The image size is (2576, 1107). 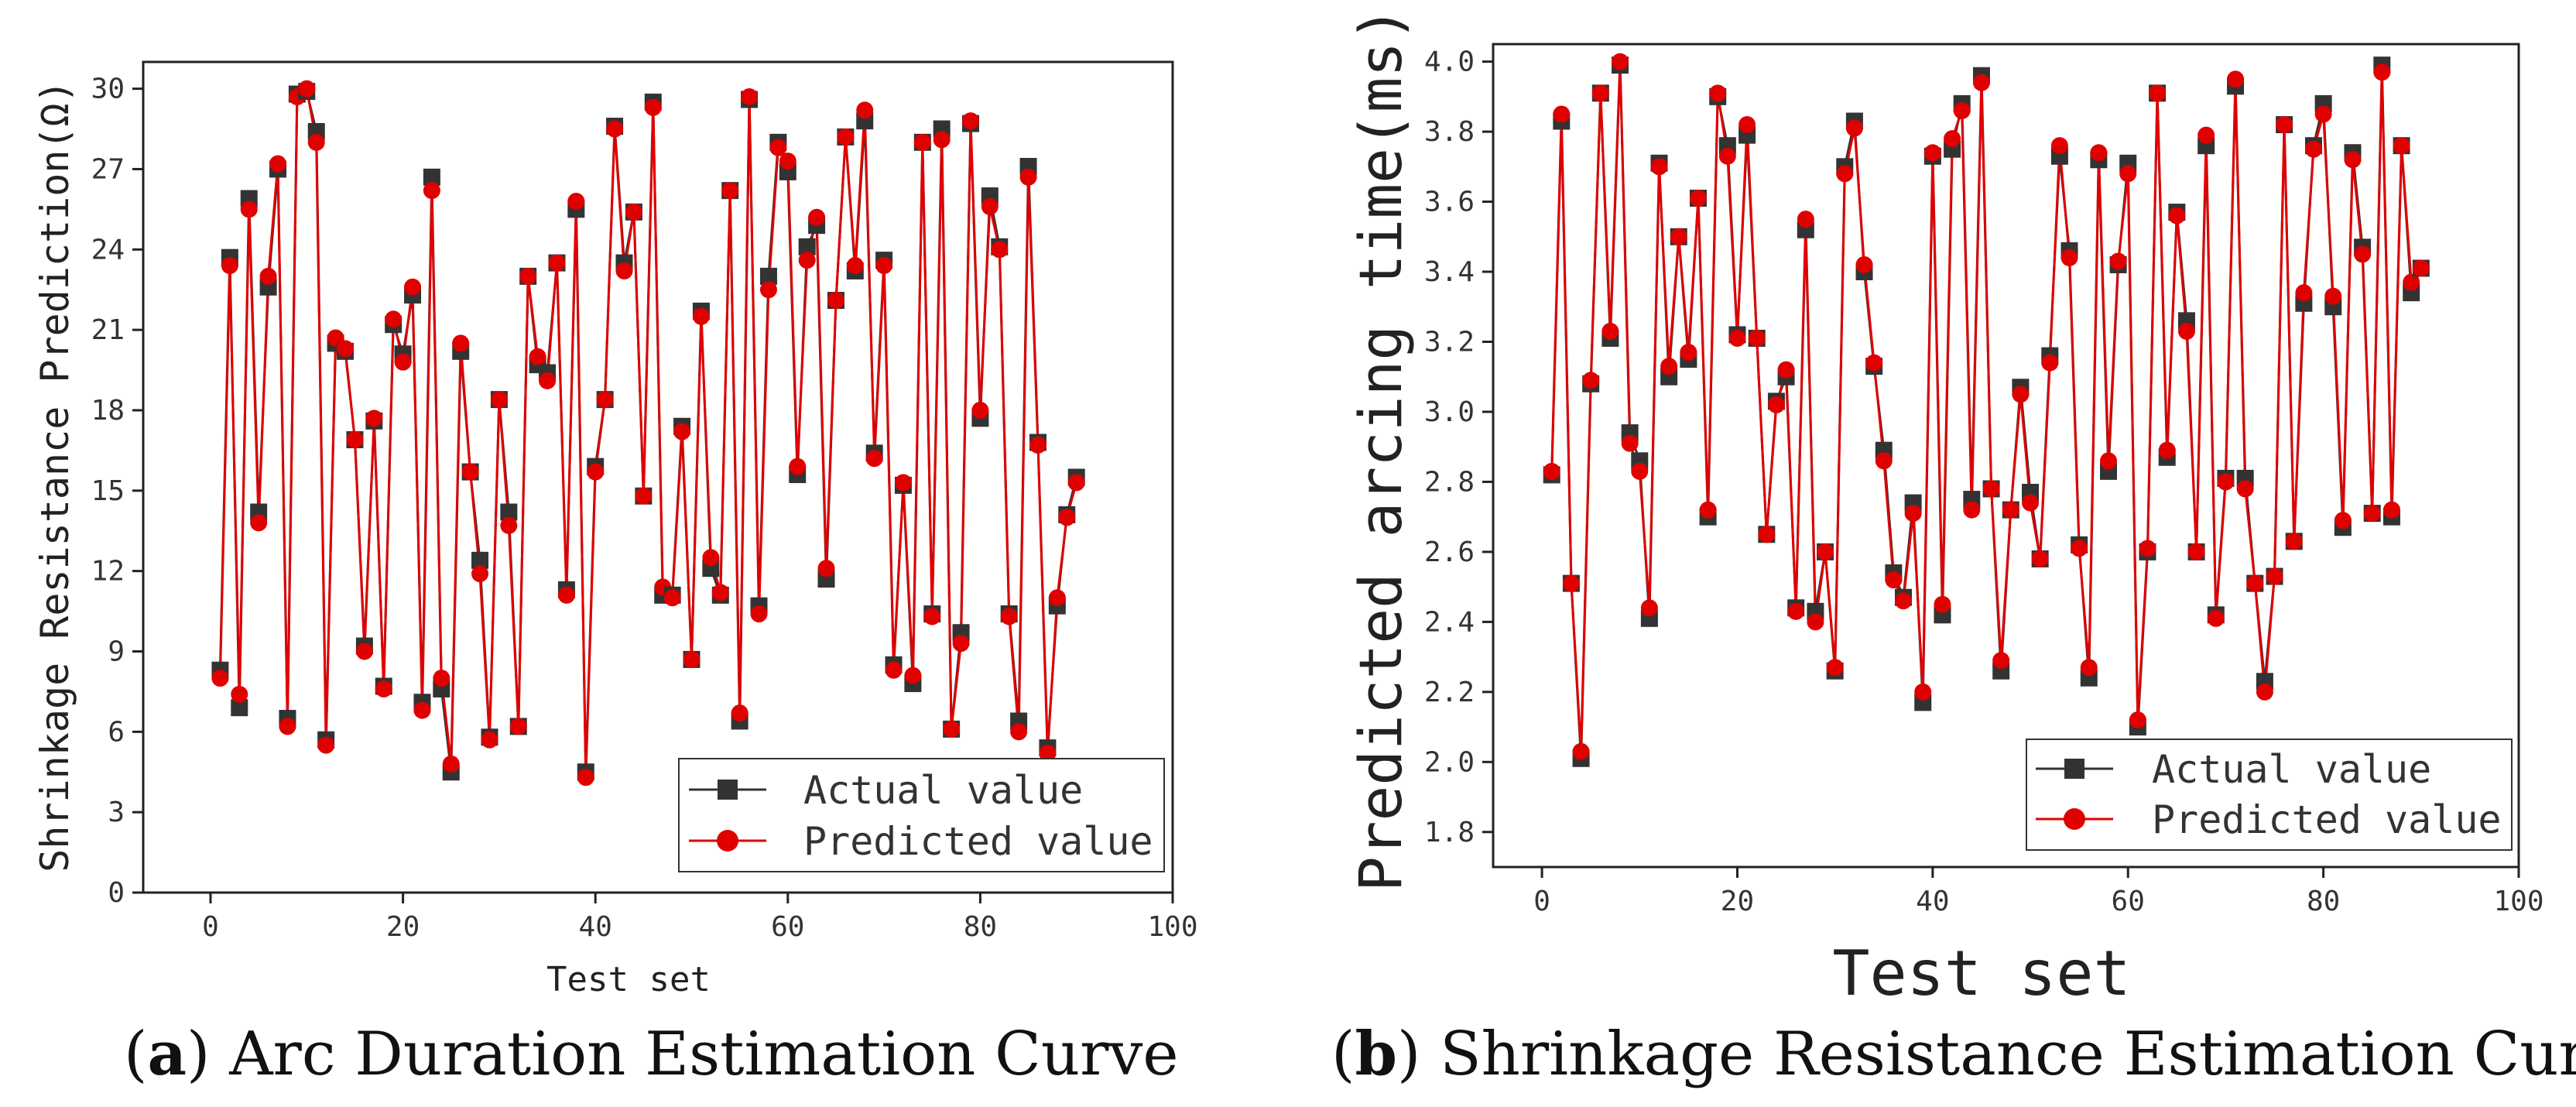 I want to click on panel-a-y-tick-label: 3, so click(x=116, y=812).